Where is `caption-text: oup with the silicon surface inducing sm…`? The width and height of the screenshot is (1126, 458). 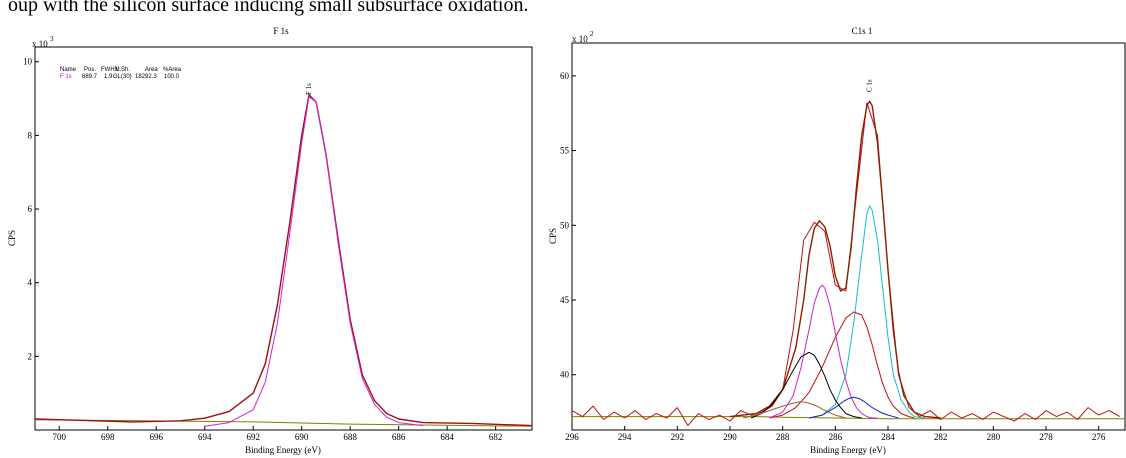
caption-text: oup with the silicon surface inducing sm… is located at coordinates (268, 8).